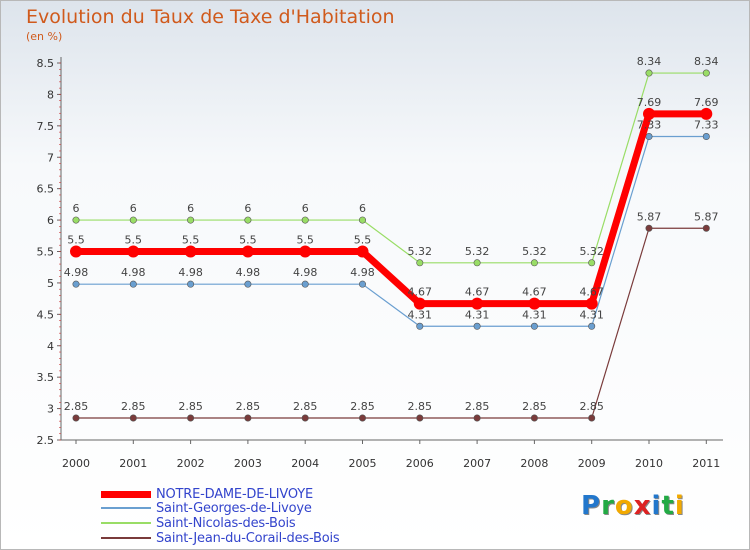  I want to click on data-label: 7.69, so click(649, 102).